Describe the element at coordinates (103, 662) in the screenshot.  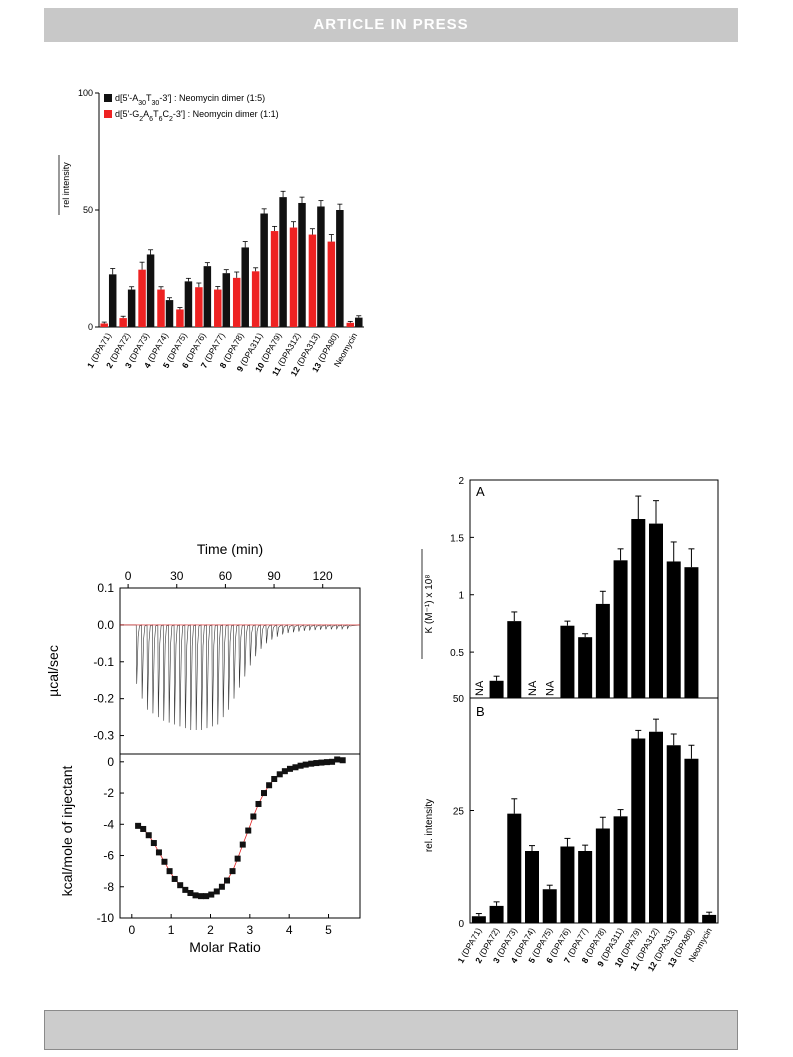
I see `y-tick-label: -0.1` at that location.